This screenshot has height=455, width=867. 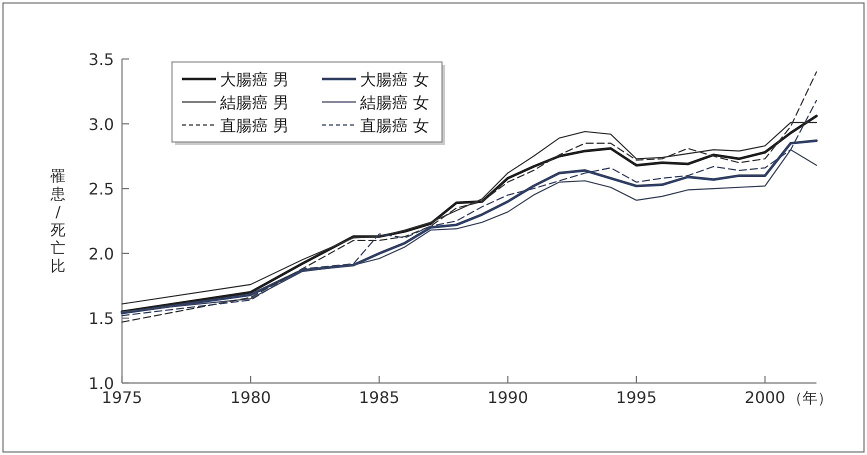 What do you see at coordinates (122, 397) in the screenshot?
I see `x-tick-label: 1975` at bounding box center [122, 397].